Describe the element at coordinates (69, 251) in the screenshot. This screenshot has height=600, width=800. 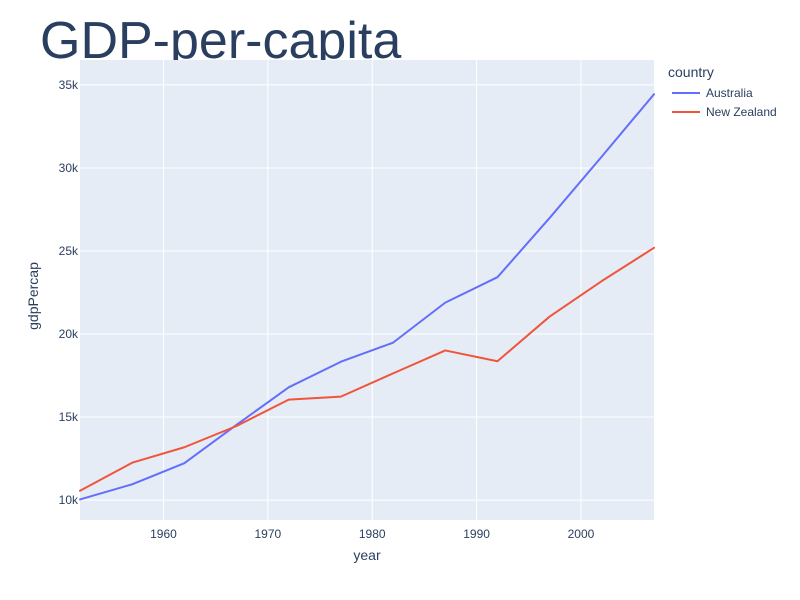
I see `y-tick-label: 25k` at that location.